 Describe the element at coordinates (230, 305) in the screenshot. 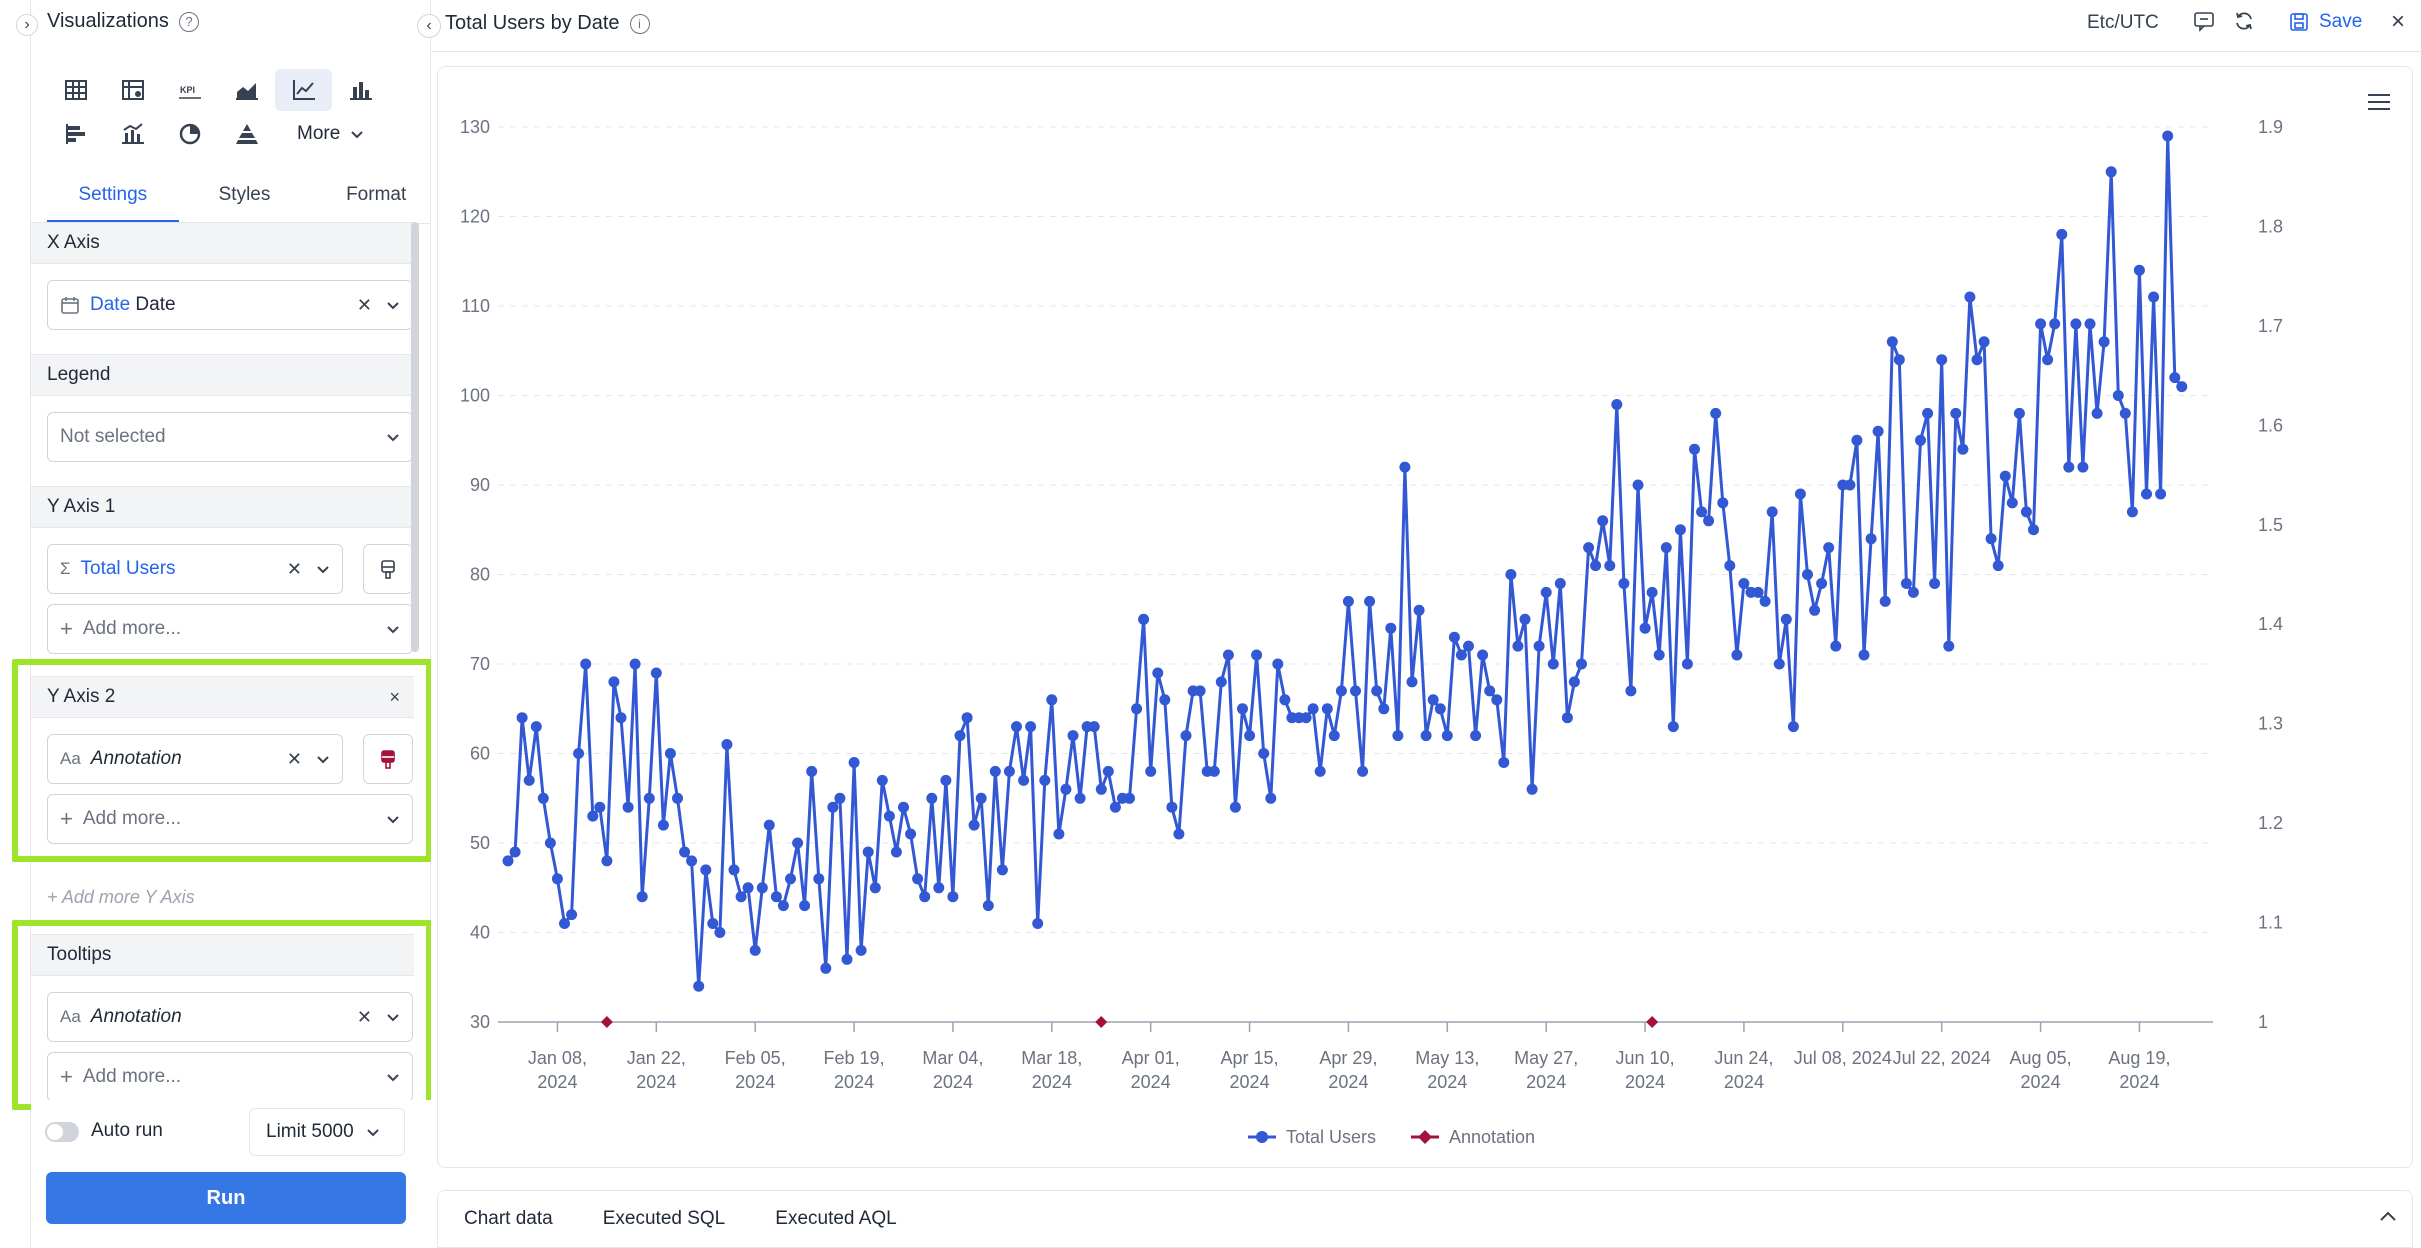

I see `x-axis-field: Date Date ✕` at that location.